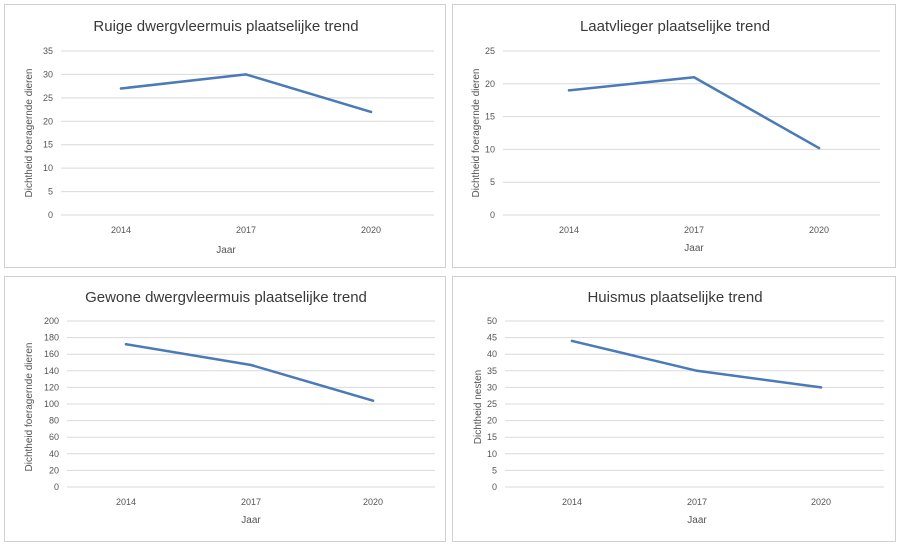  I want to click on chart-title: Ruige dwergvleermuis plaatselijke trend, so click(225, 26).